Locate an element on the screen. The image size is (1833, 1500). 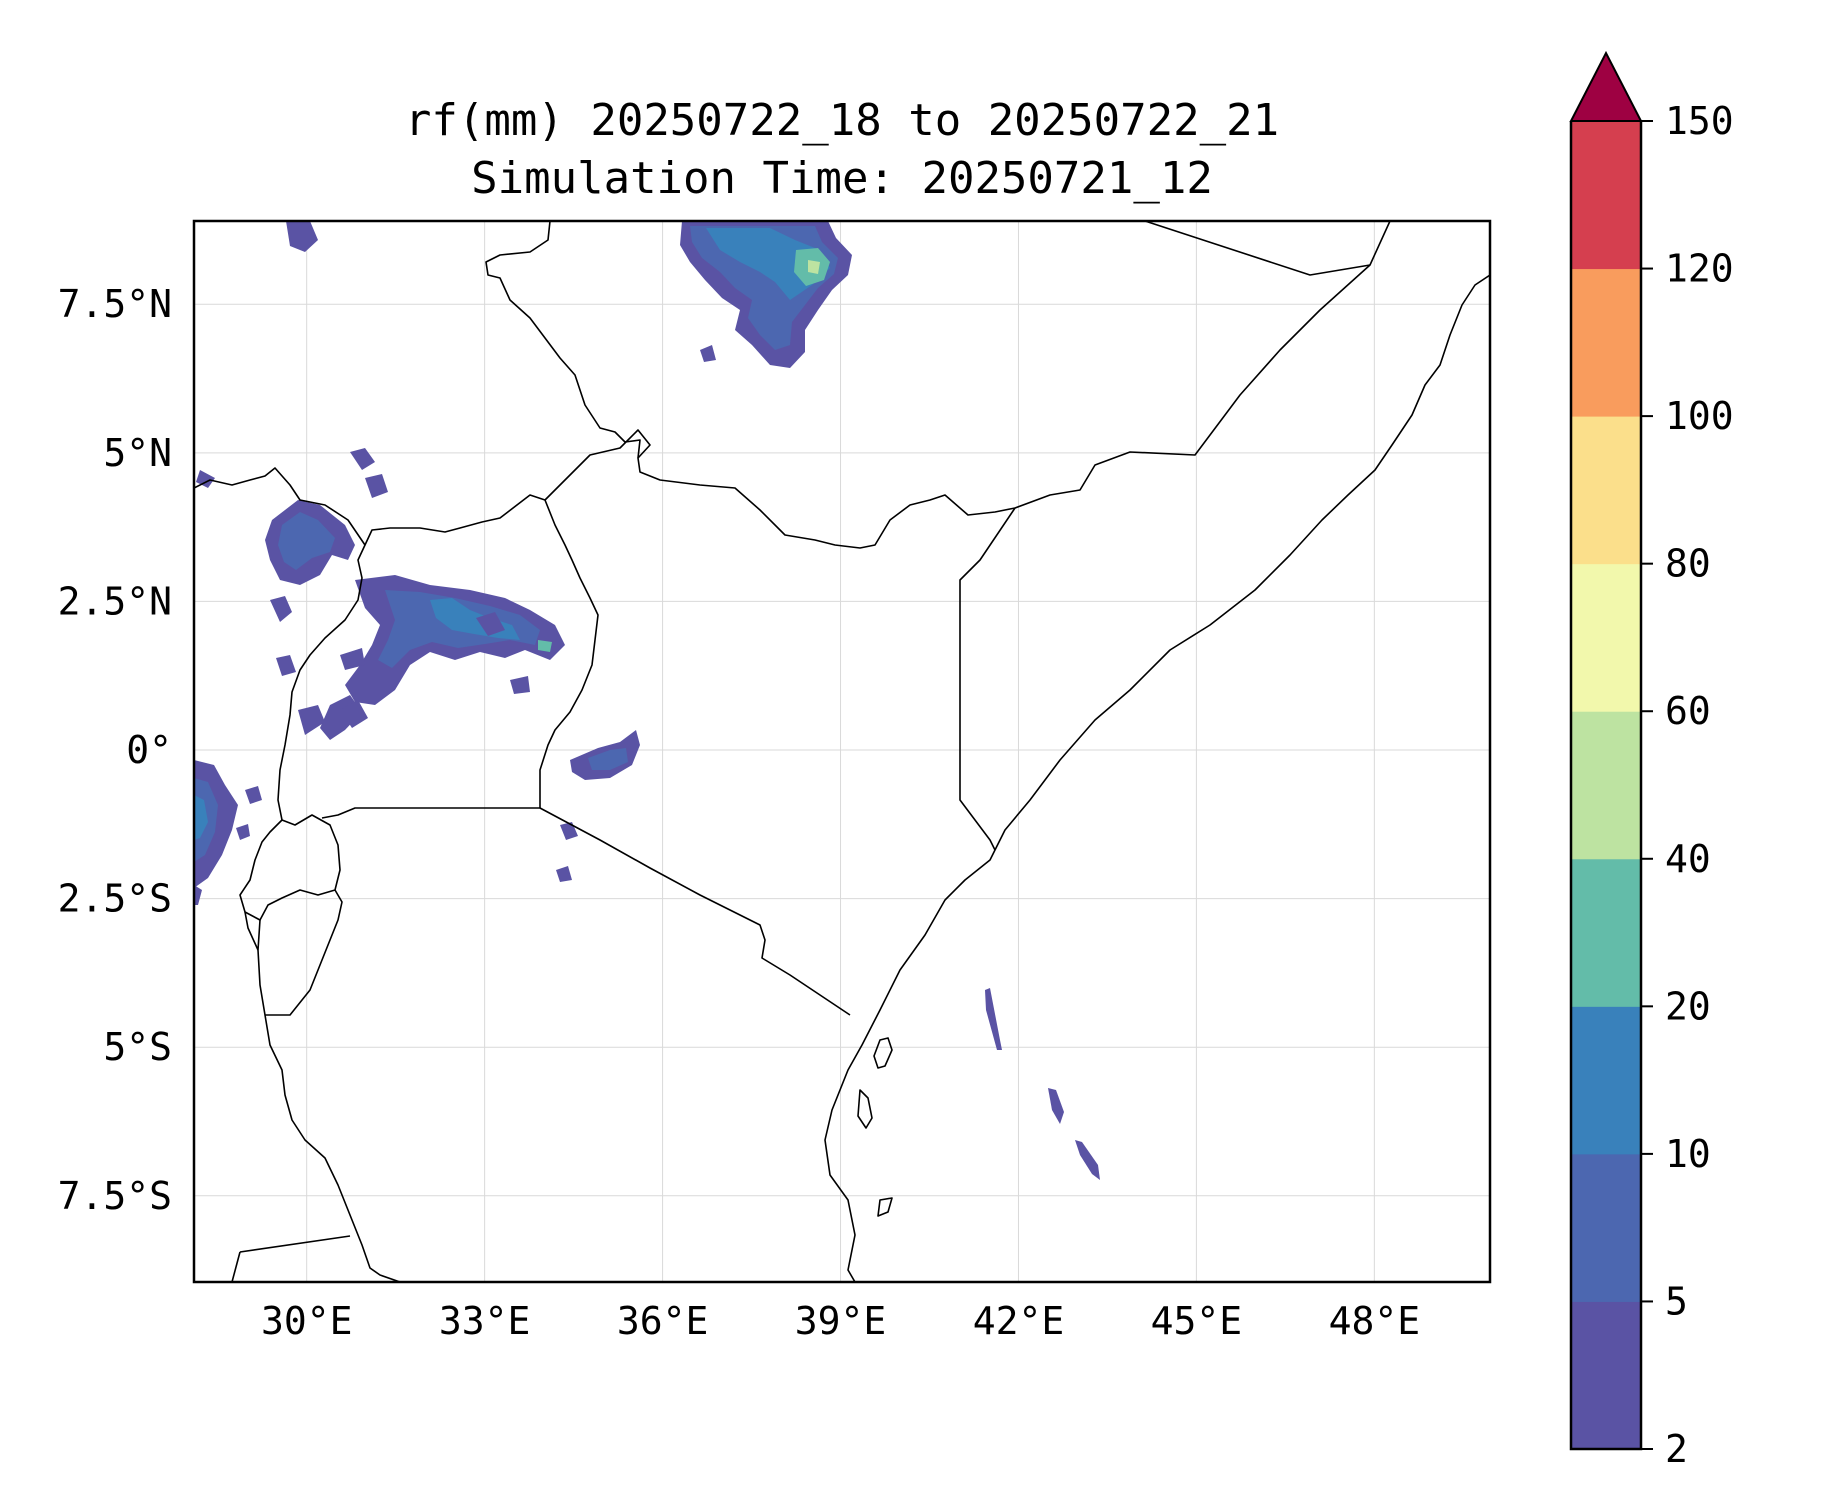
border-kenya-somalia is located at coordinates (987, 679).